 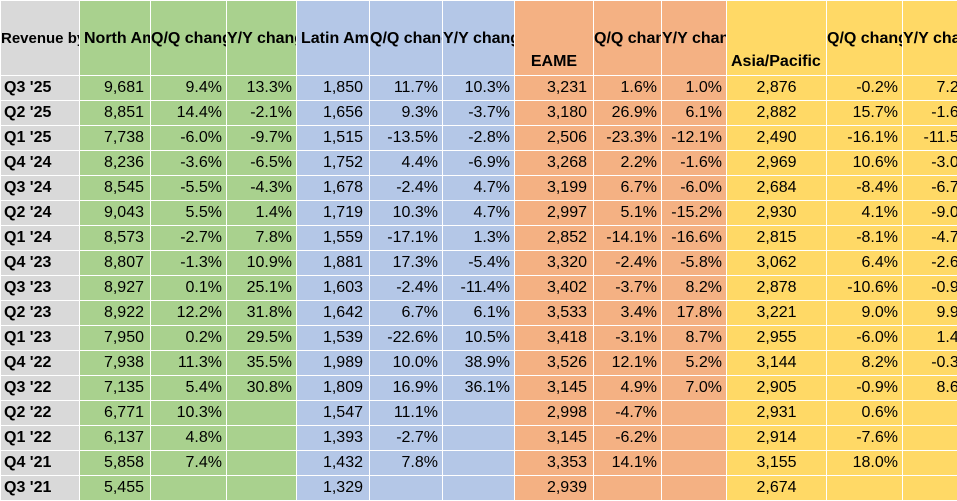 I want to click on la-qq: 4.4%, so click(x=406, y=163).